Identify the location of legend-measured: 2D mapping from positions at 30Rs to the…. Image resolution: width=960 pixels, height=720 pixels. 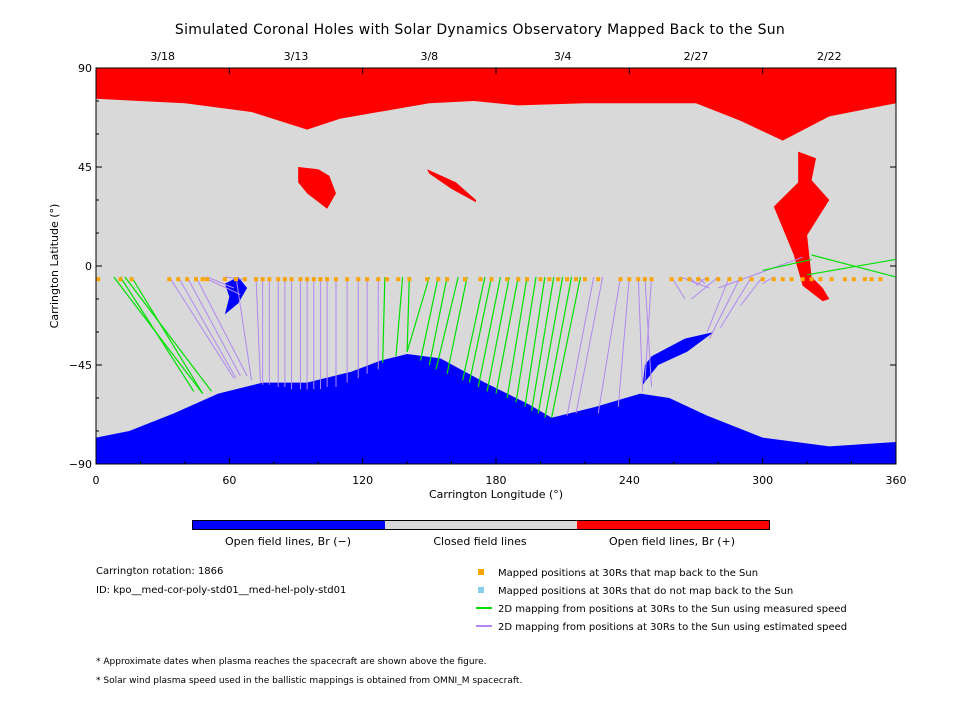
(672, 609).